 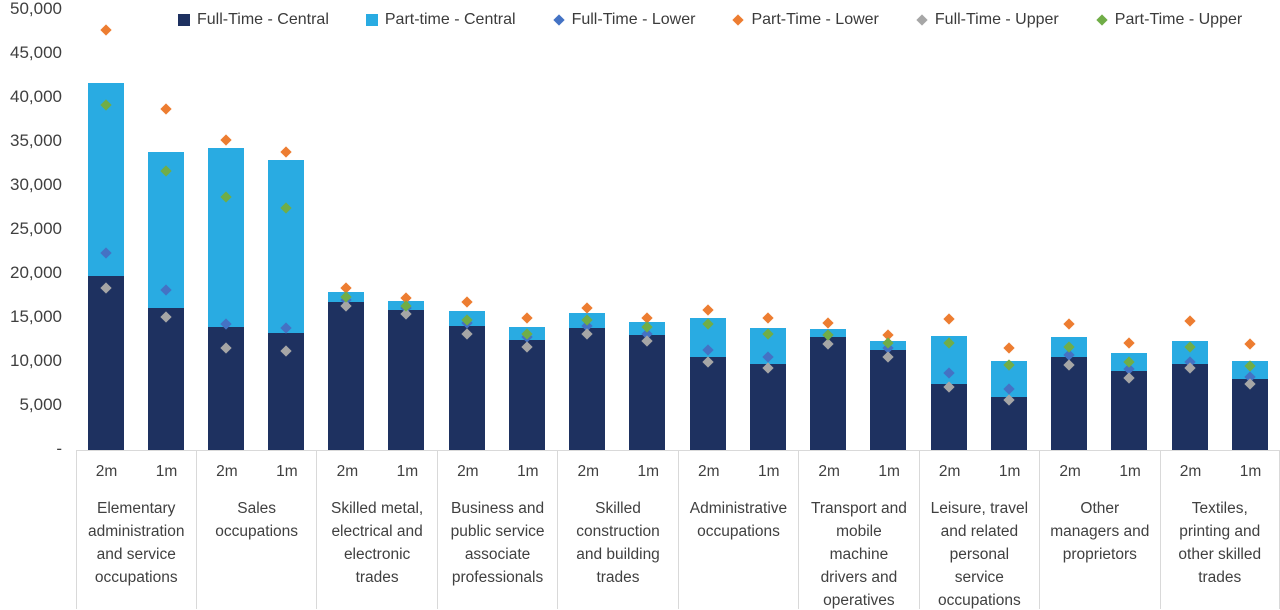 I want to click on legend-item: Full-Time - Upper, so click(x=987, y=20).